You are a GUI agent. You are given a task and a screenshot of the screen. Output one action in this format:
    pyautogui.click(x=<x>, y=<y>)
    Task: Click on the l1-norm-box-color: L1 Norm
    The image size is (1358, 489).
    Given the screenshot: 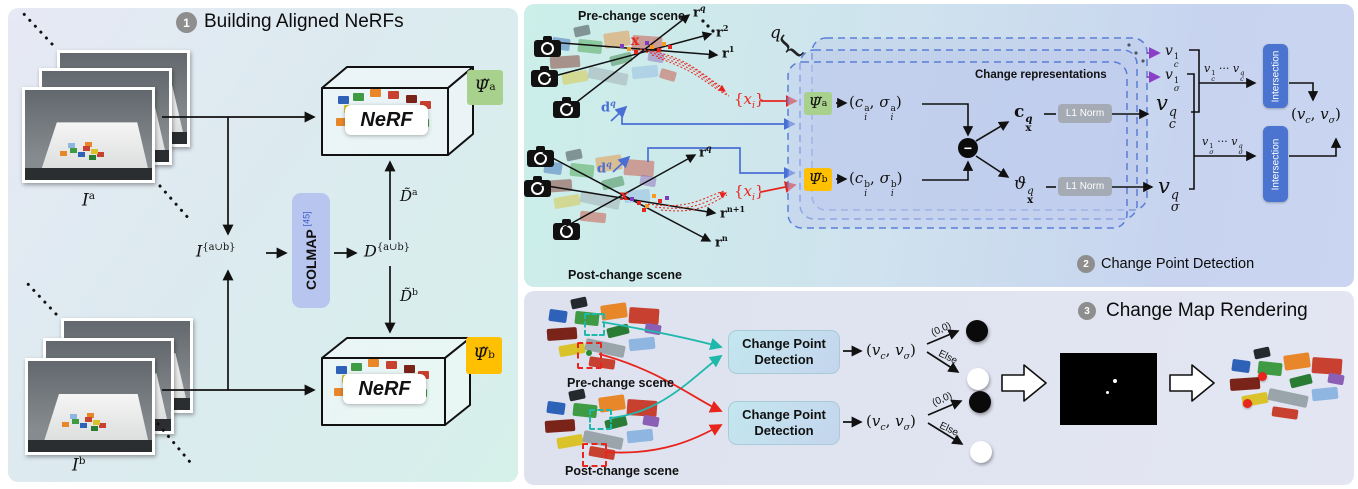 What is the action you would take?
    pyautogui.click(x=1085, y=113)
    